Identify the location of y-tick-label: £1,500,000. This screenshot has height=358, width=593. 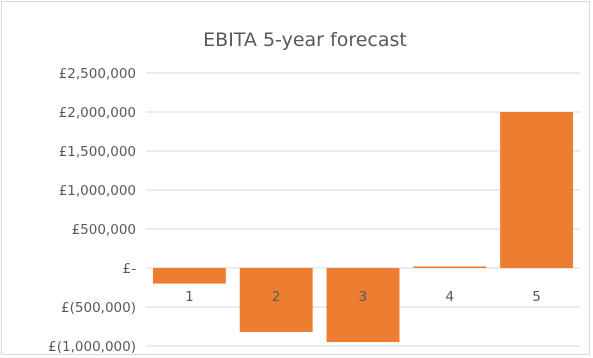
(97, 152).